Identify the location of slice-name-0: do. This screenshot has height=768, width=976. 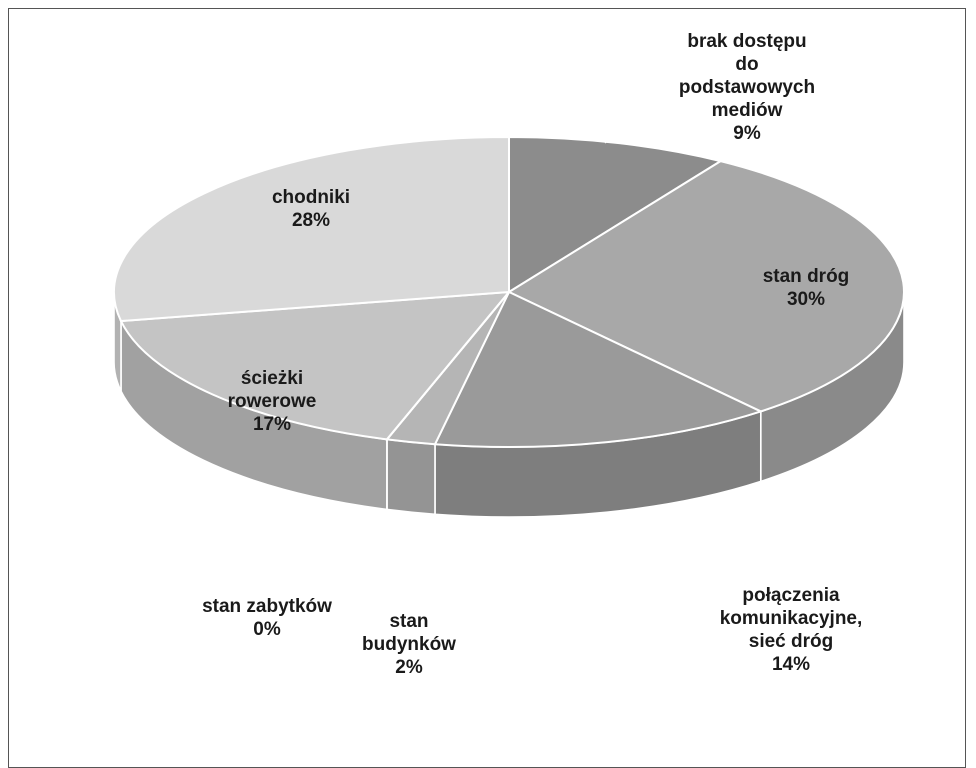
(746, 64).